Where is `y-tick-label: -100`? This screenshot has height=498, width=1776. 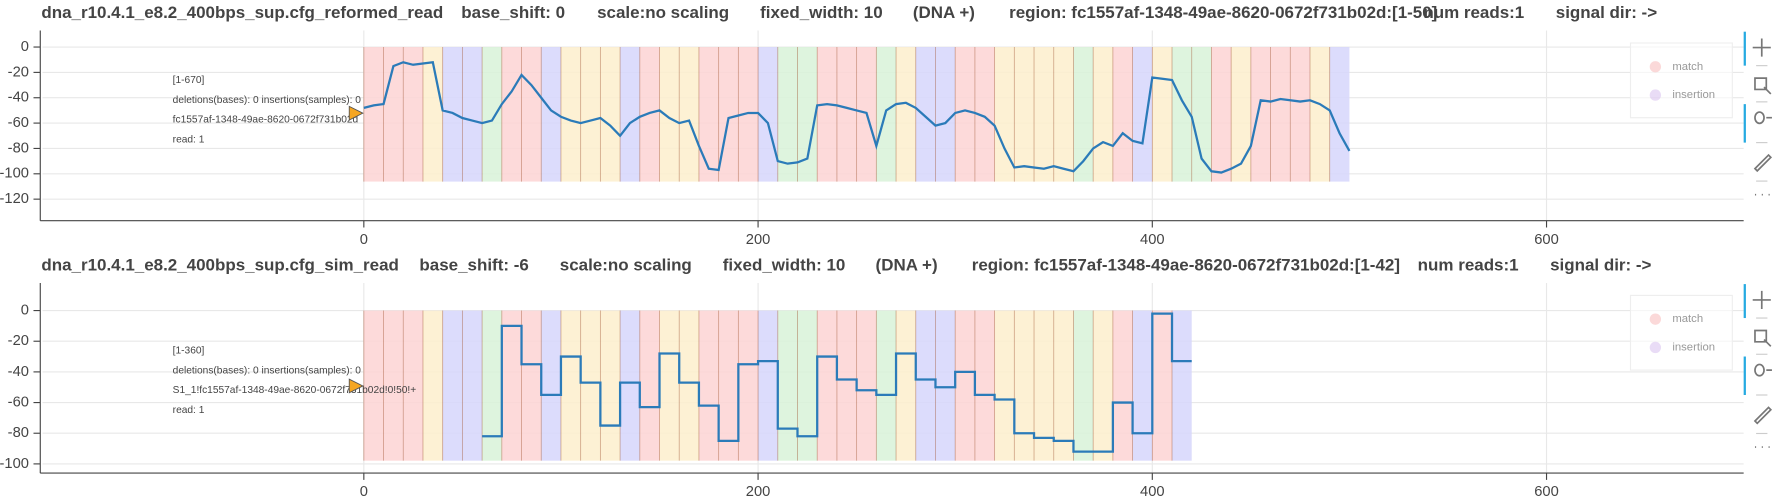 y-tick-label: -100 is located at coordinates (14, 464).